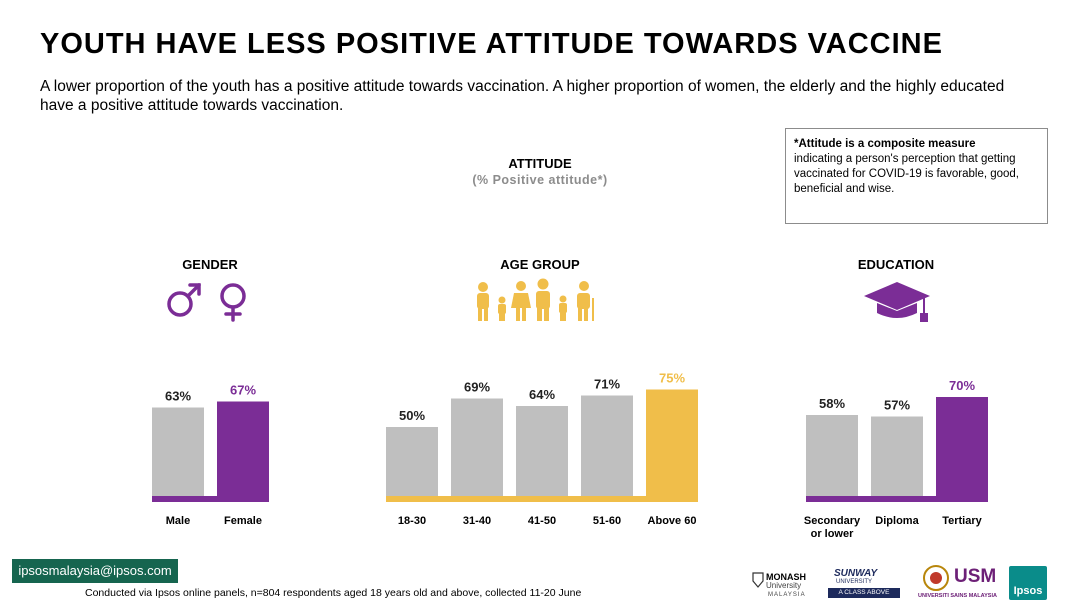 The height and width of the screenshot is (616, 1080). What do you see at coordinates (832, 527) in the screenshot?
I see `category-label-education-0: Secondary or lower` at bounding box center [832, 527].